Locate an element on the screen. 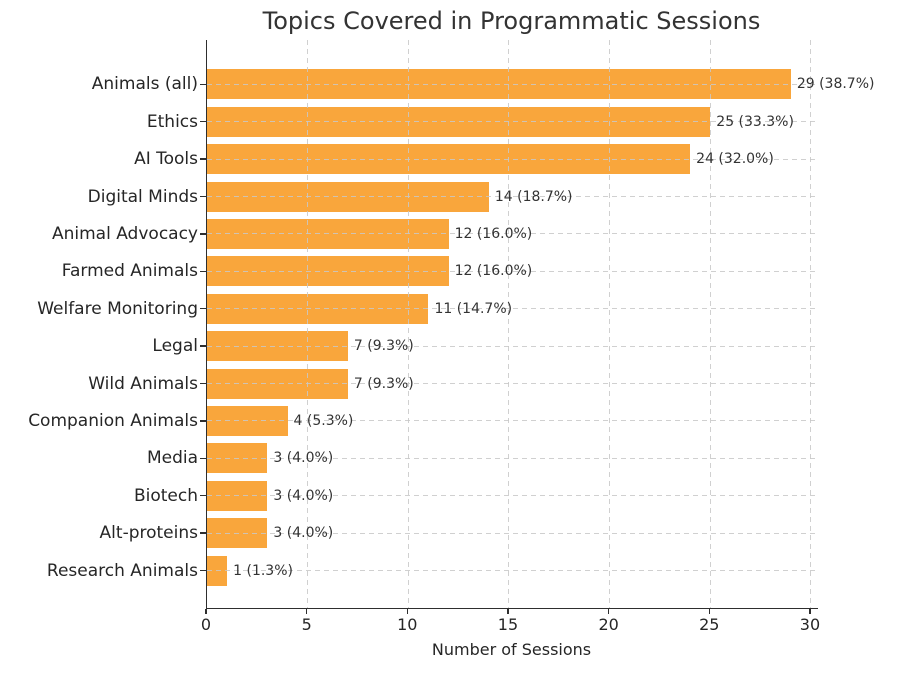 The width and height of the screenshot is (901, 674). bar-value-label: 11 (14.7%) is located at coordinates (473, 308).